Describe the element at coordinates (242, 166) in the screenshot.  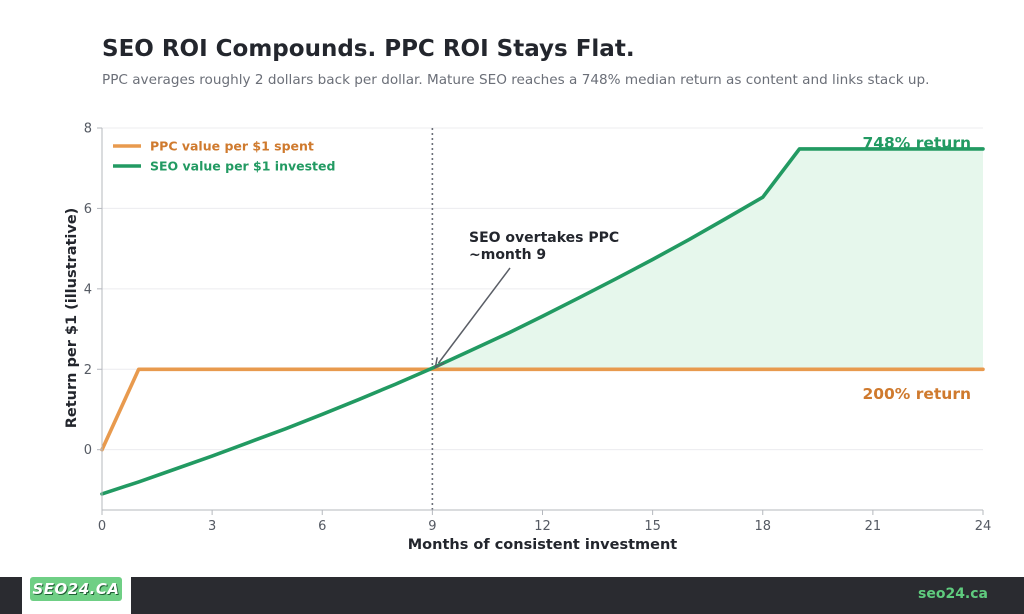
I see `legend-seo-label: SEO value per $1 invested` at that location.